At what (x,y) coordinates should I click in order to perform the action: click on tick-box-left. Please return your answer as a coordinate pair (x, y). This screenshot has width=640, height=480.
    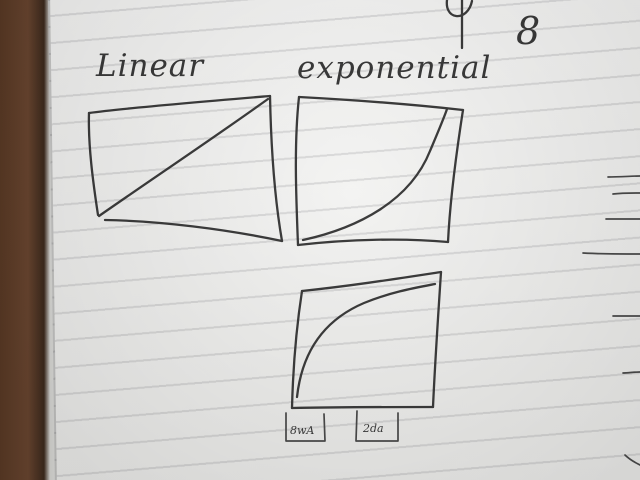
    Looking at the image, I should click on (305, 427).